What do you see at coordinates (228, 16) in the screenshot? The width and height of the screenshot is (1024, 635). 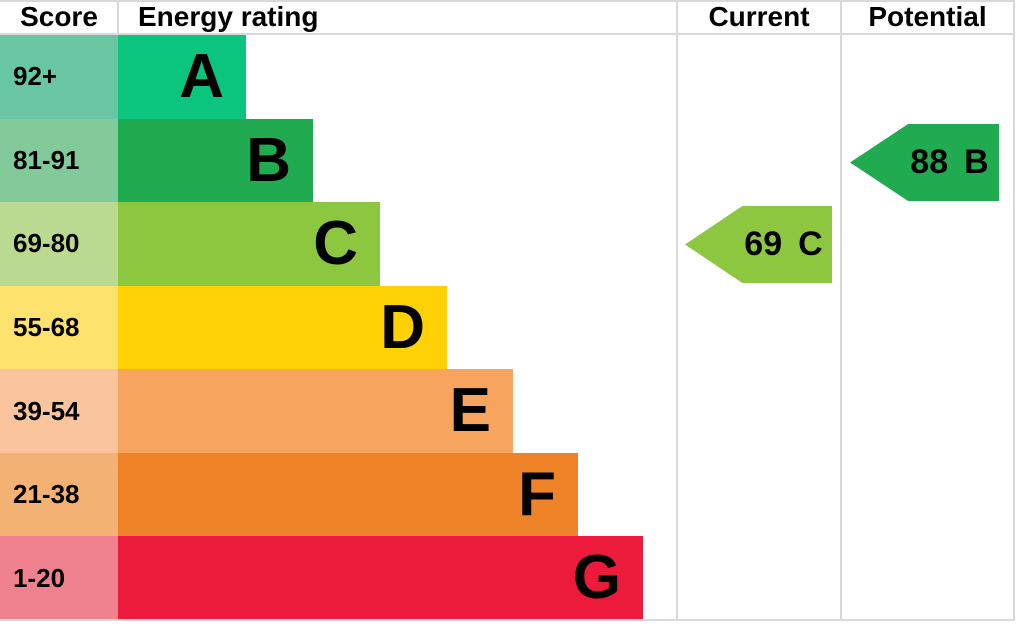 I see `energy-rating-header-label: Energy rating` at bounding box center [228, 16].